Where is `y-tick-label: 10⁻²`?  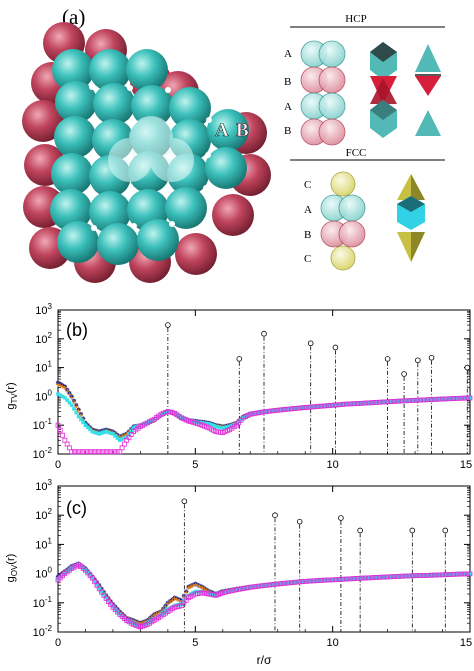 y-tick-label: 10⁻² is located at coordinates (43, 453).